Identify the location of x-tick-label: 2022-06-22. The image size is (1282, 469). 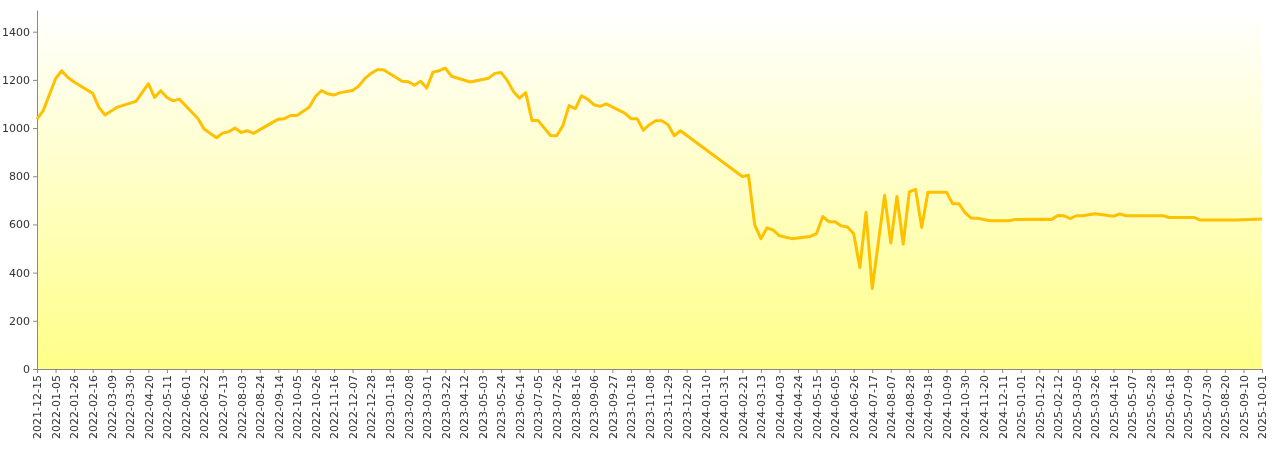
(205, 407).